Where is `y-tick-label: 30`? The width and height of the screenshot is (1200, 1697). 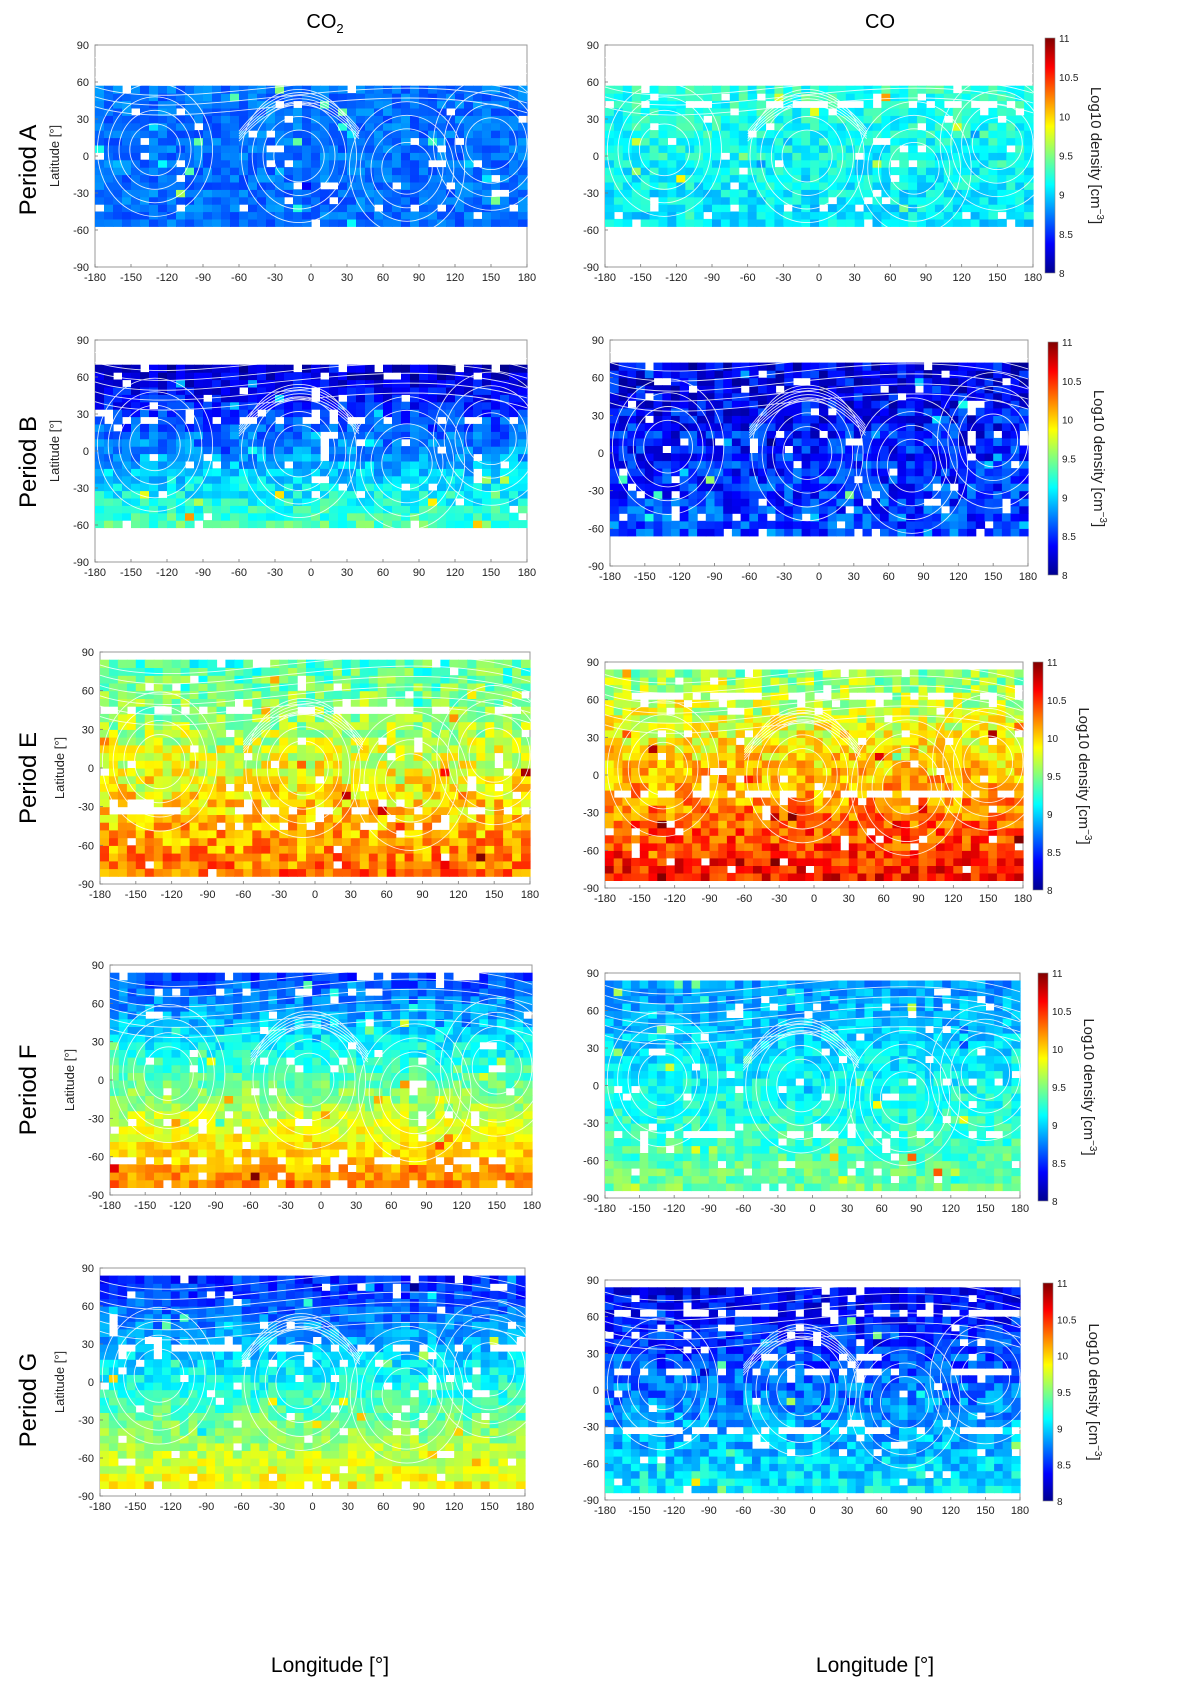 y-tick-label: 30 is located at coordinates (593, 120).